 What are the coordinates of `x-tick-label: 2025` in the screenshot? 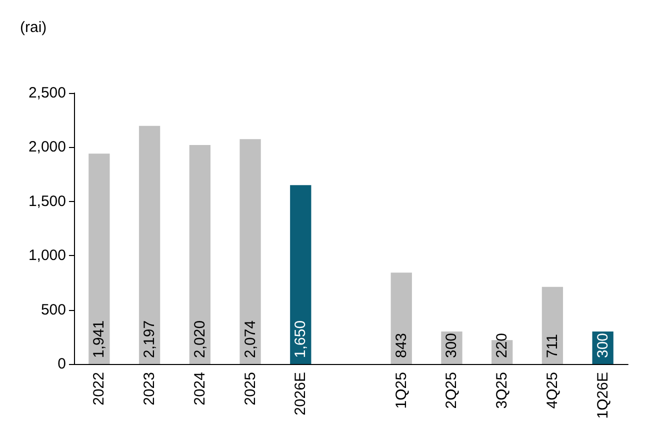 It's located at (250, 389).